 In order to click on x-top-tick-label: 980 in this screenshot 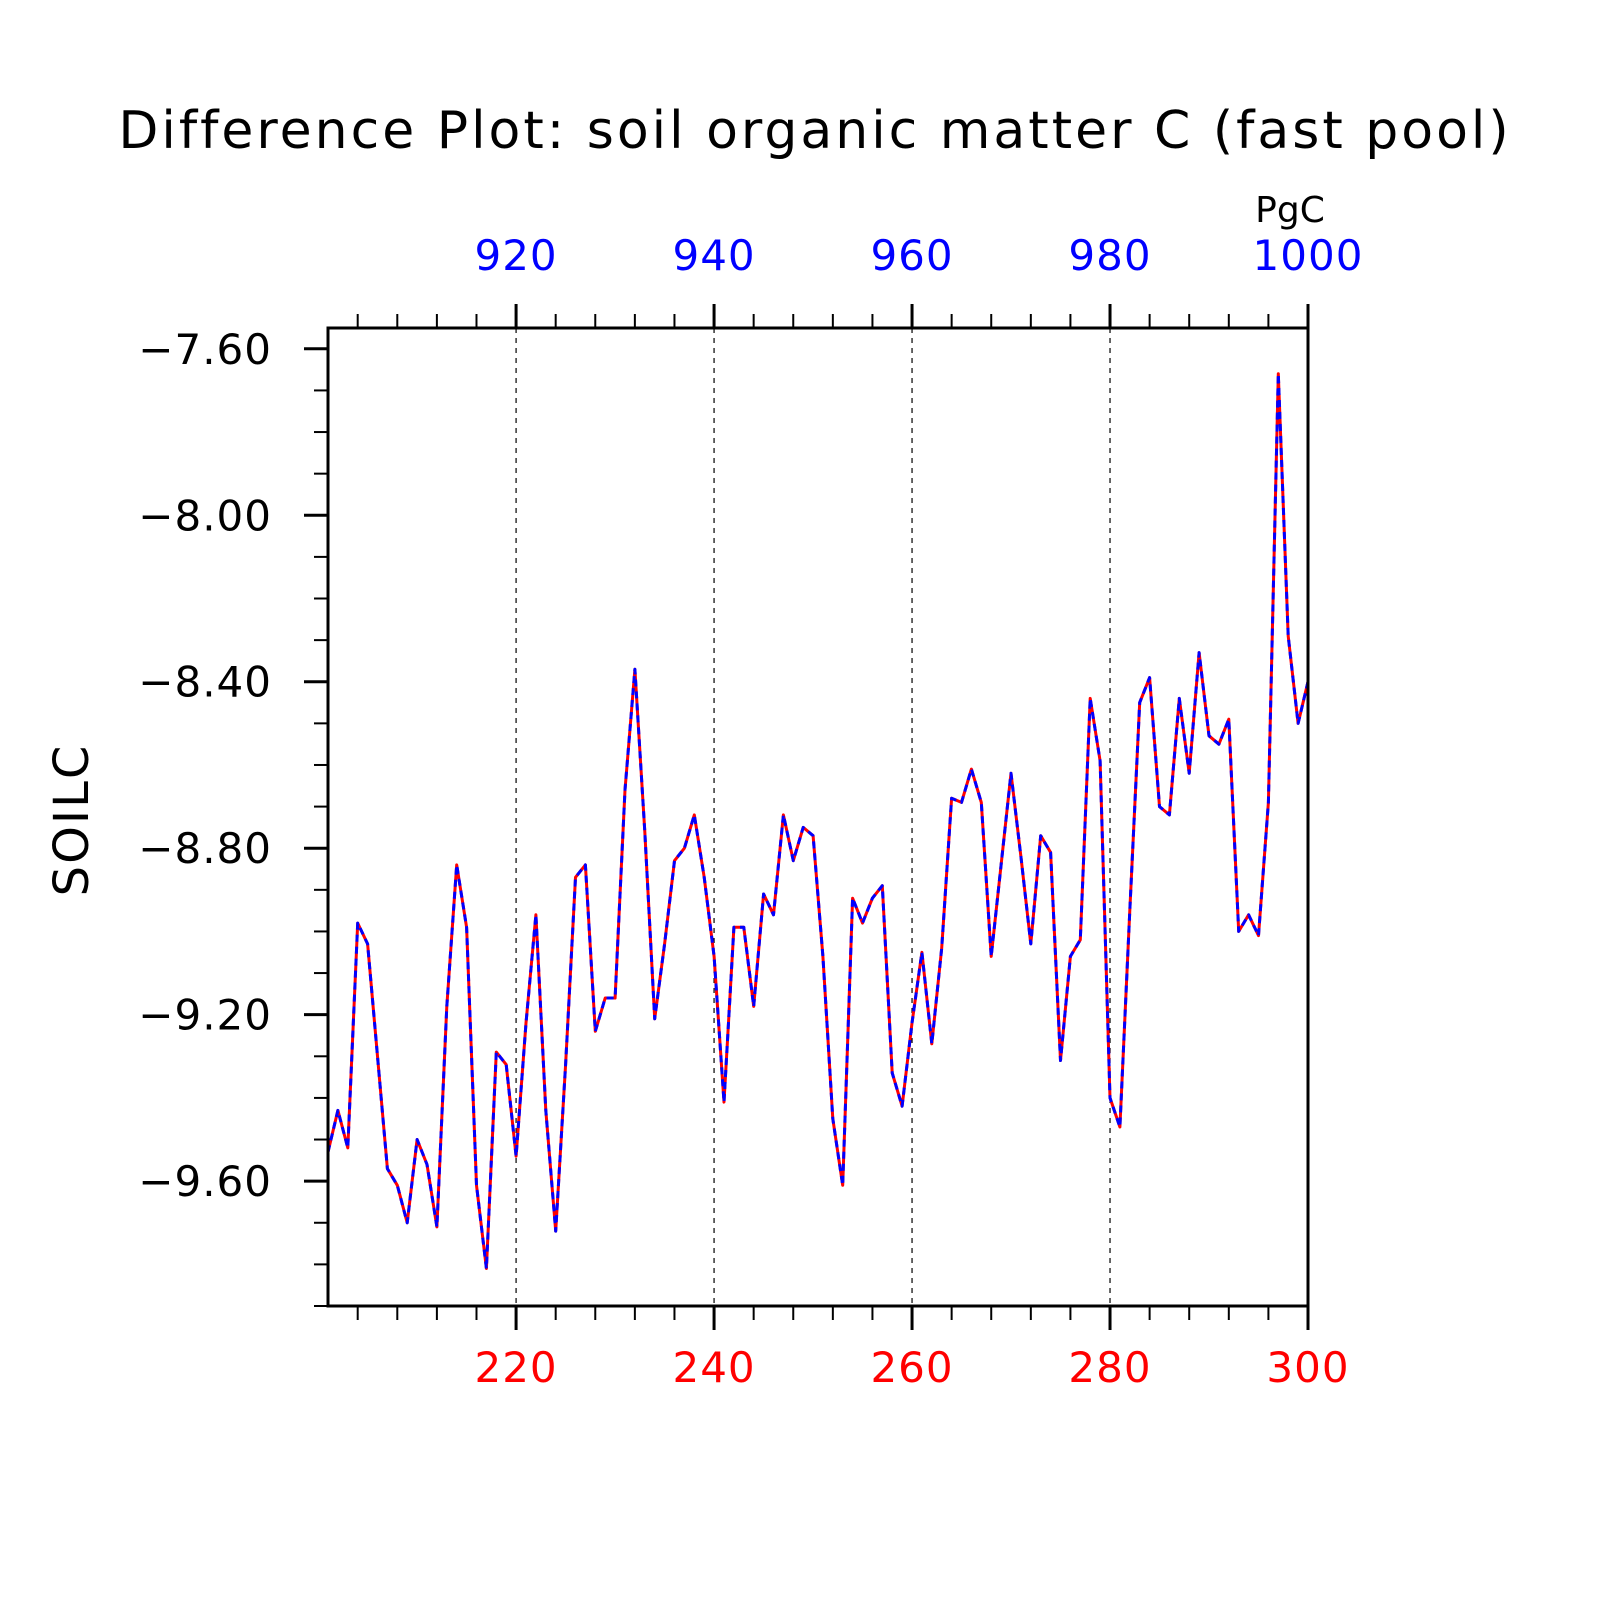, I will do `click(1109, 255)`.